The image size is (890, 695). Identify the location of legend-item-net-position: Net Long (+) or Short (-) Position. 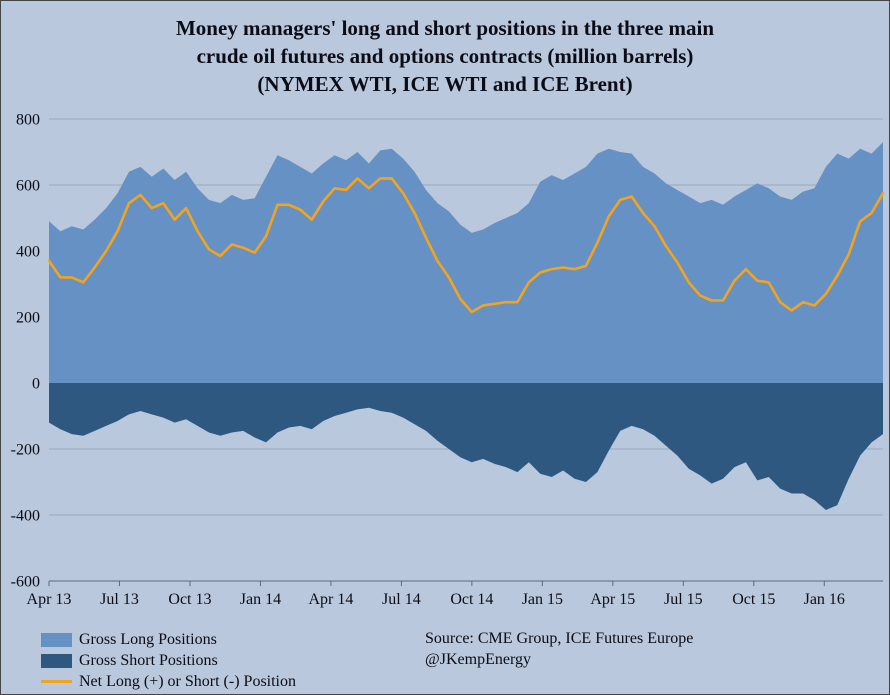
(168, 681).